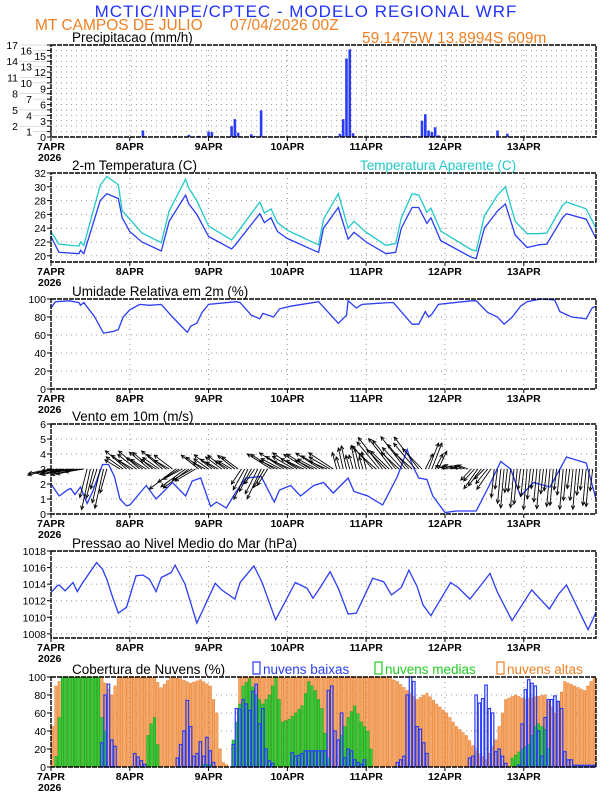  What do you see at coordinates (40, 57) in the screenshot?
I see `y-tick-label: 15` at bounding box center [40, 57].